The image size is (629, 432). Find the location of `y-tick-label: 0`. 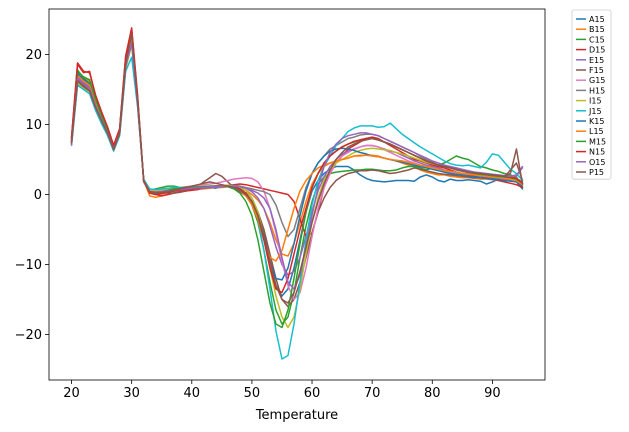

y-tick-label: 0 is located at coordinates (38, 195).